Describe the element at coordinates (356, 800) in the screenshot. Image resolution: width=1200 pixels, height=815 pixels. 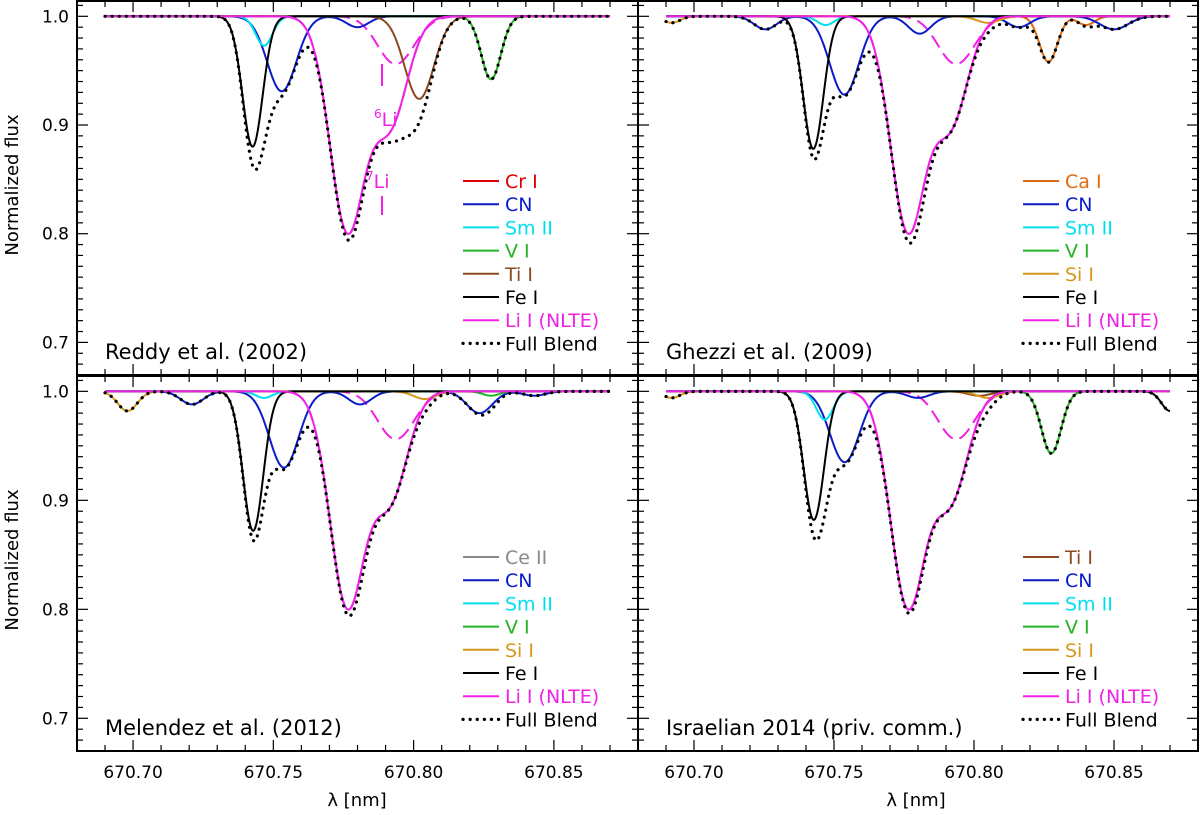
I see `x-axis-label-left: λ [nm]` at that location.